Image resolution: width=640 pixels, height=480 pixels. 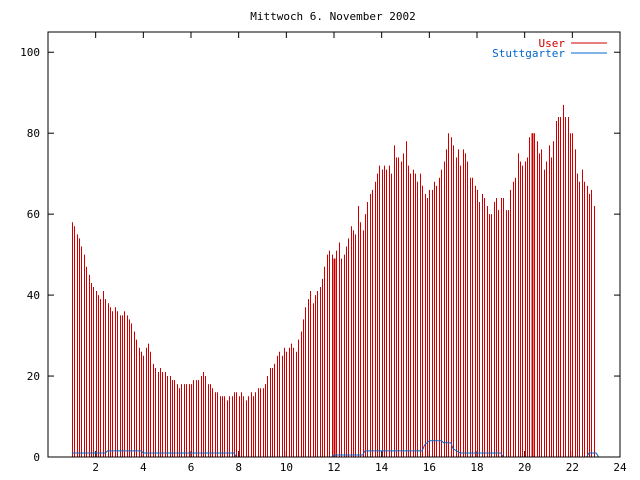 I want to click on y-tick-label: 60, so click(x=33, y=214).